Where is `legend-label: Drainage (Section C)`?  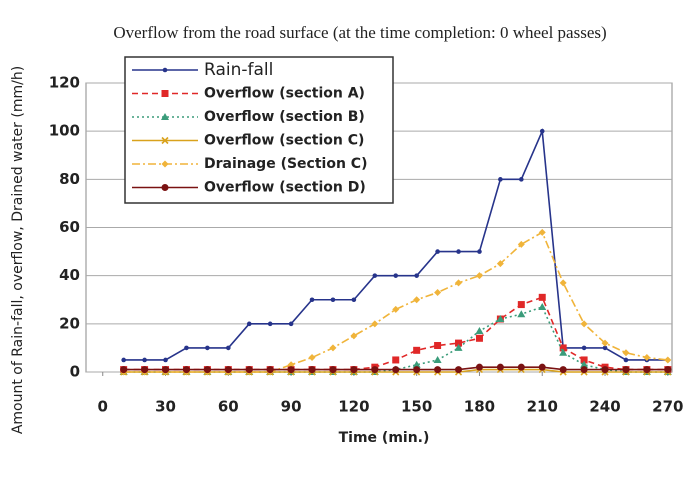 legend-label: Drainage (Section C) is located at coordinates (285, 164).